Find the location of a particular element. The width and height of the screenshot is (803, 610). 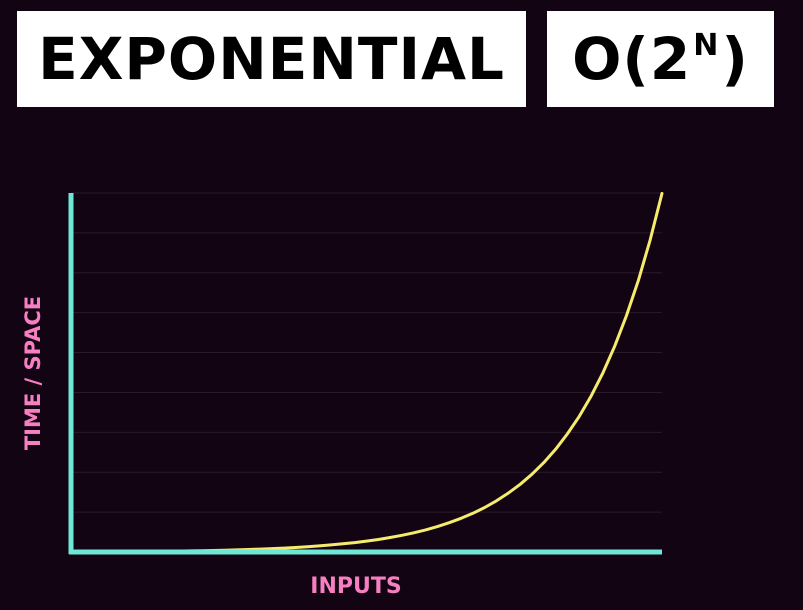

notation-prefix: O(2 is located at coordinates (632, 59).